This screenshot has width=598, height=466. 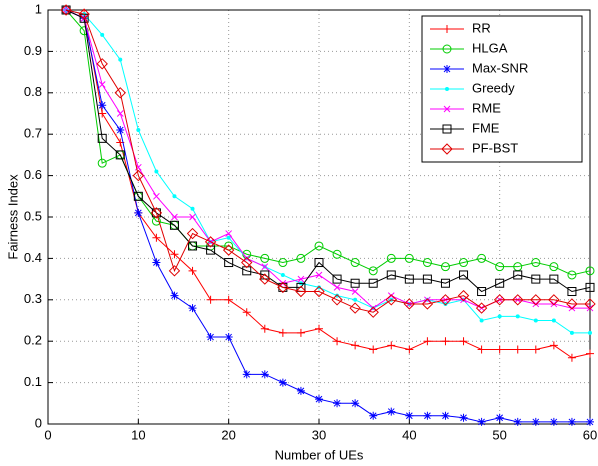 What do you see at coordinates (490, 47) in the screenshot?
I see `legend-label: HLGA` at bounding box center [490, 47].